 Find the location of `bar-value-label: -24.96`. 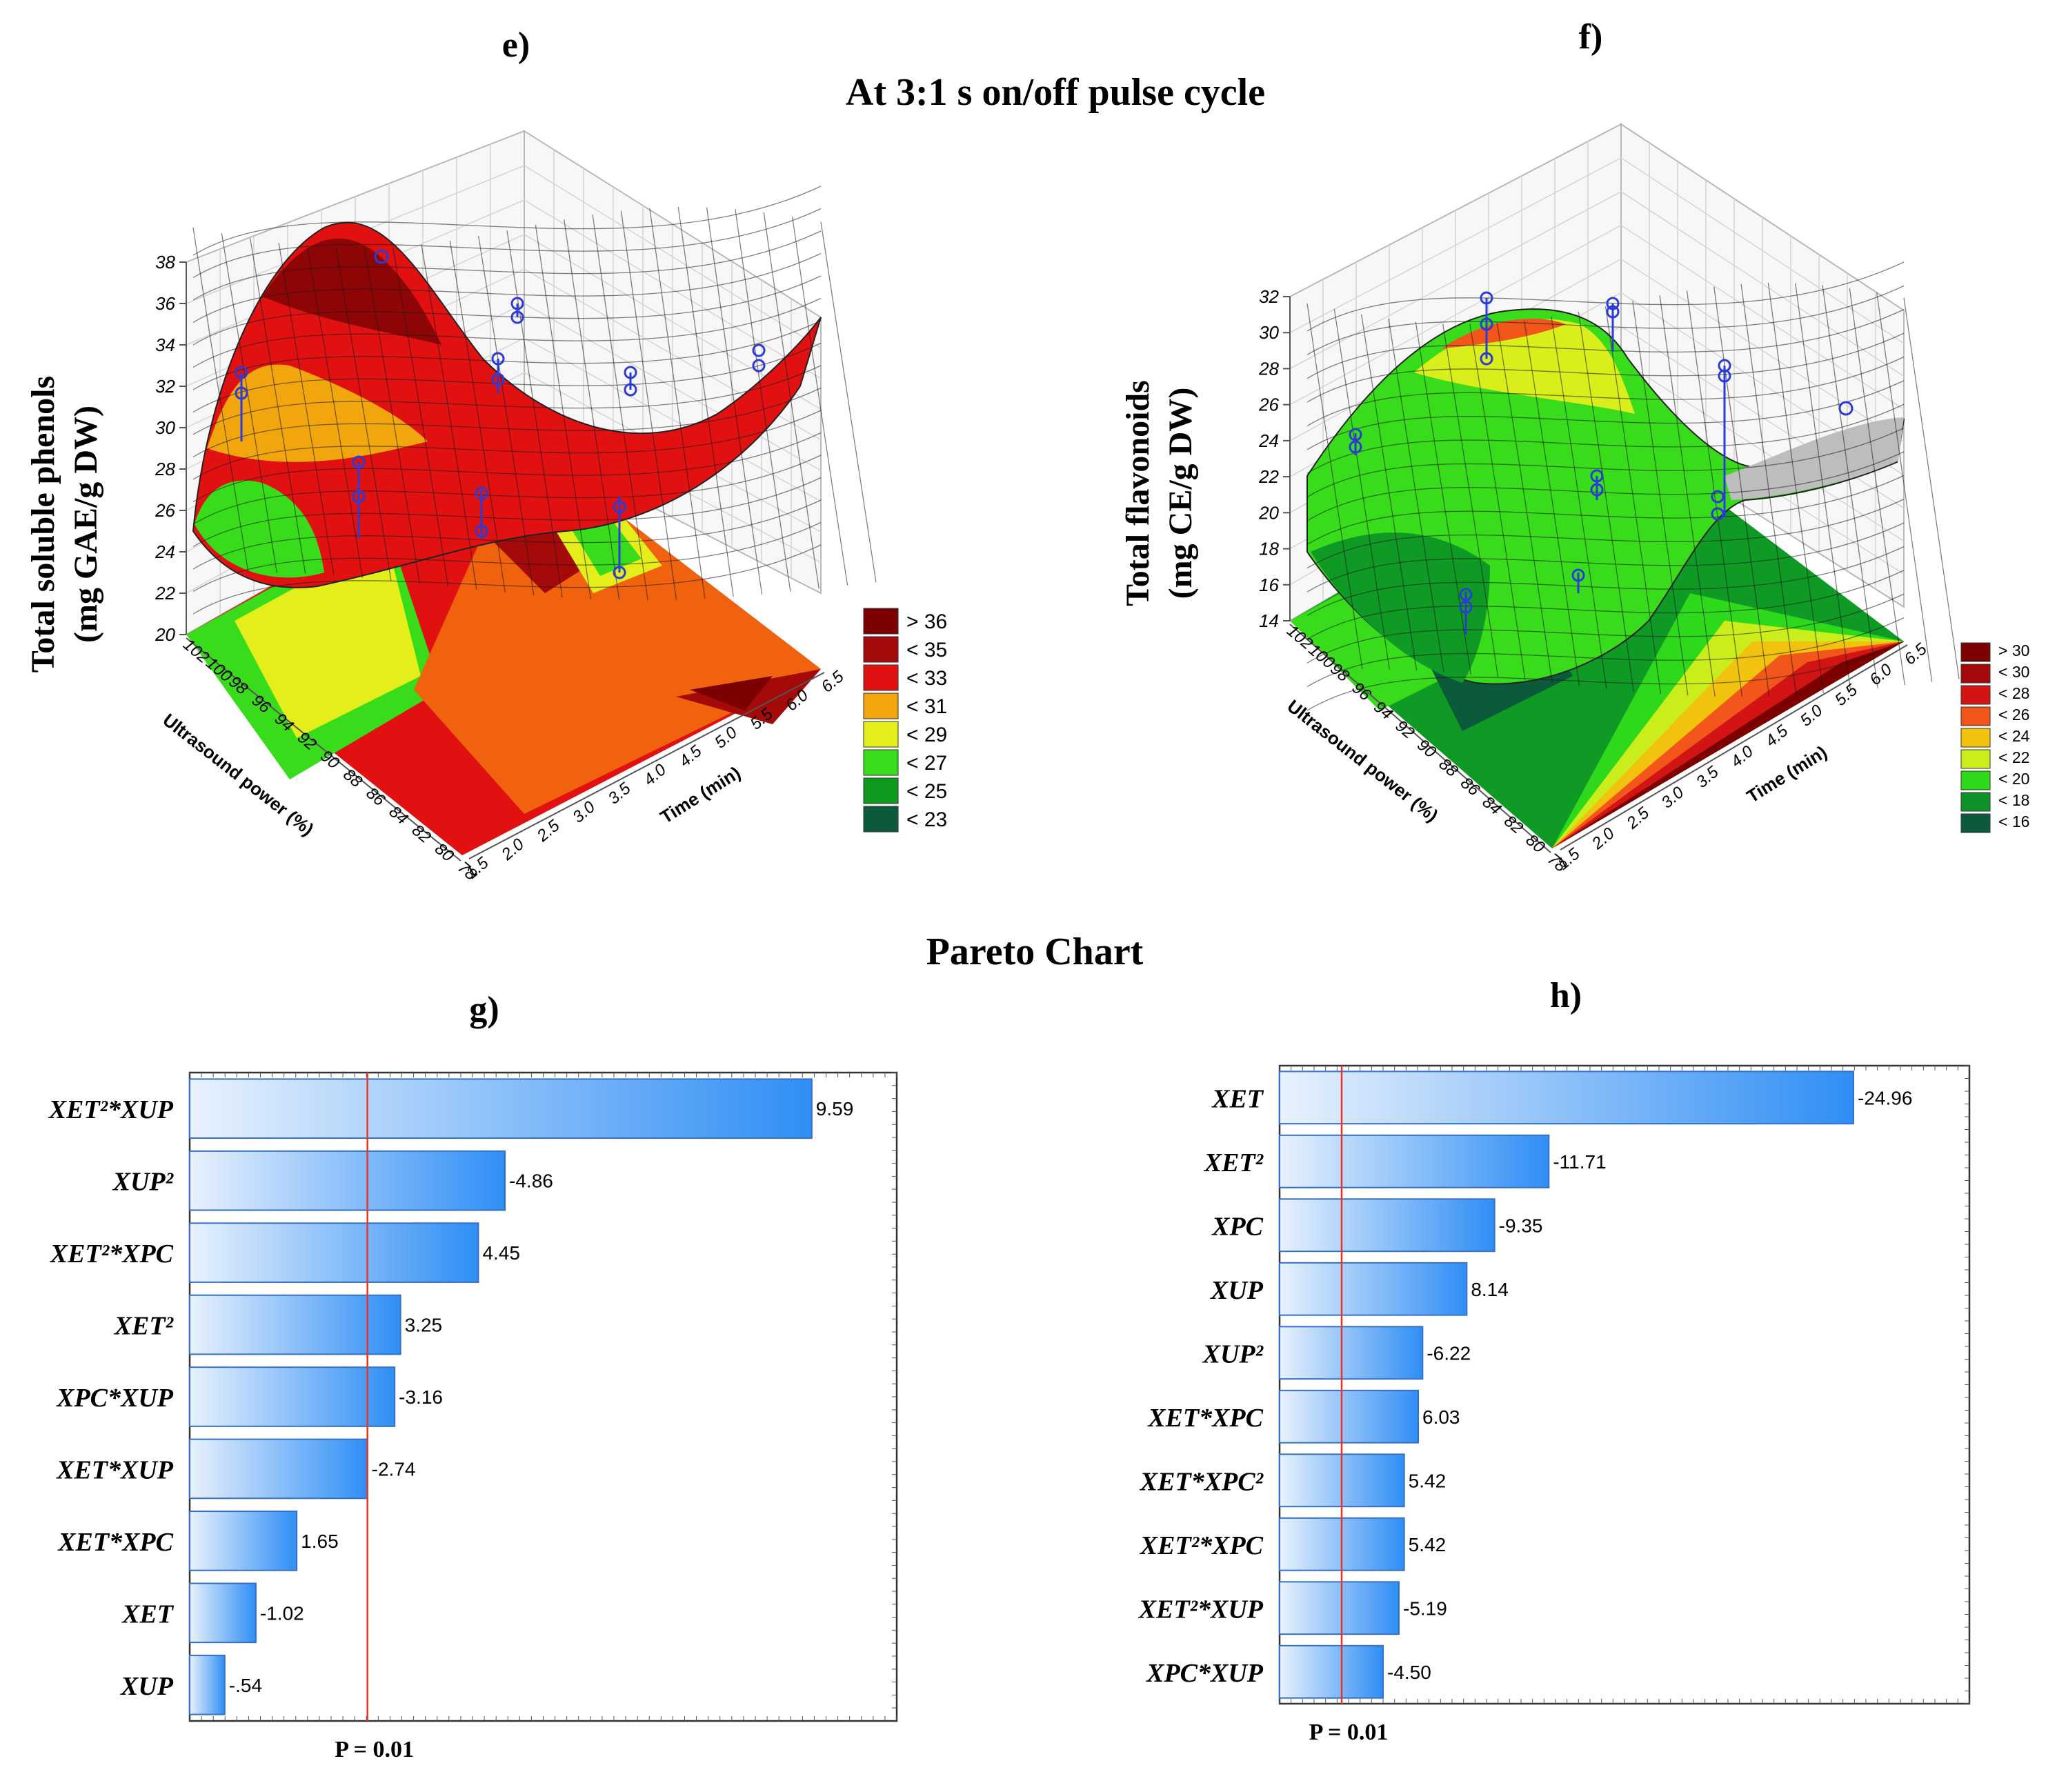

bar-value-label: -24.96 is located at coordinates (1885, 1097).